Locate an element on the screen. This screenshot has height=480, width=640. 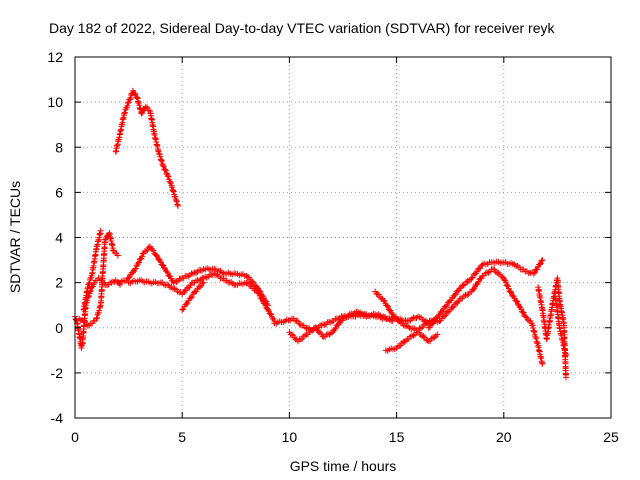
y-tick-label: 12 is located at coordinates (55, 57).